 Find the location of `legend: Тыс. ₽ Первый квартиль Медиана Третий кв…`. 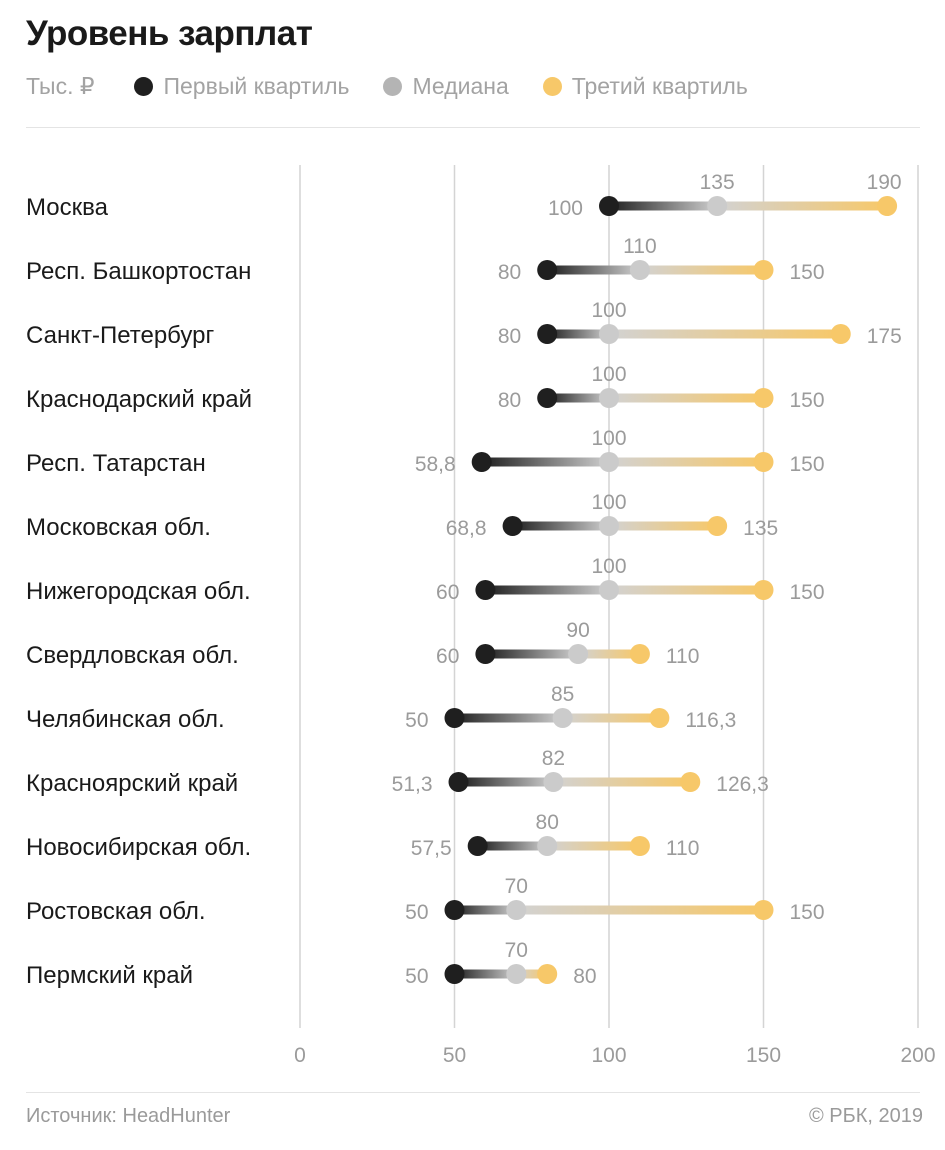

legend: Тыс. ₽ Первый квартиль Медиана Третий кв… is located at coordinates (404, 86).